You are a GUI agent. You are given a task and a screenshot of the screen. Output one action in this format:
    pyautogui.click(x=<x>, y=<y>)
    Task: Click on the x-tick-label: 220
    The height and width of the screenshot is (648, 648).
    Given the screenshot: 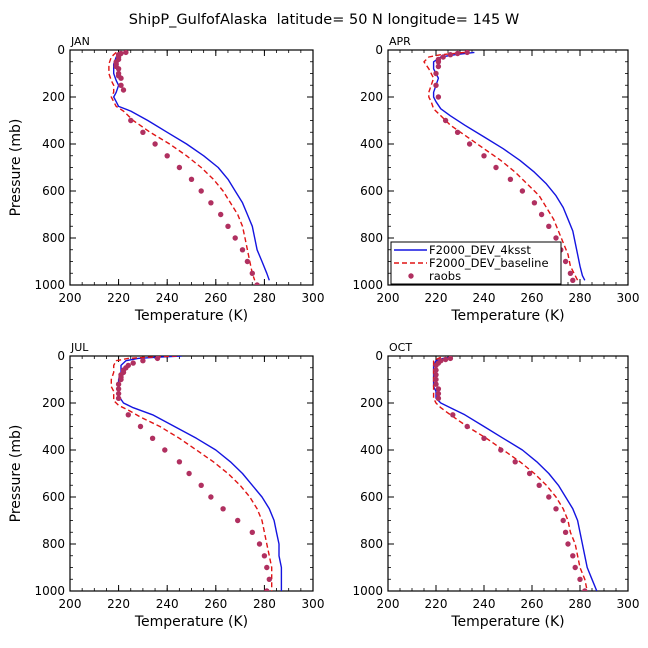 What is the action you would take?
    pyautogui.click(x=118, y=604)
    